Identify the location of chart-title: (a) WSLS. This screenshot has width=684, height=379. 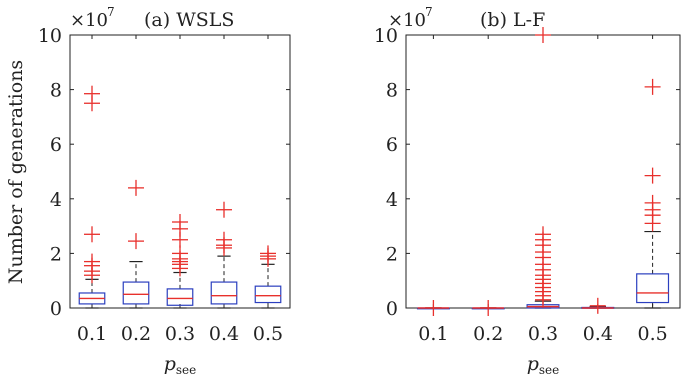
(189, 20).